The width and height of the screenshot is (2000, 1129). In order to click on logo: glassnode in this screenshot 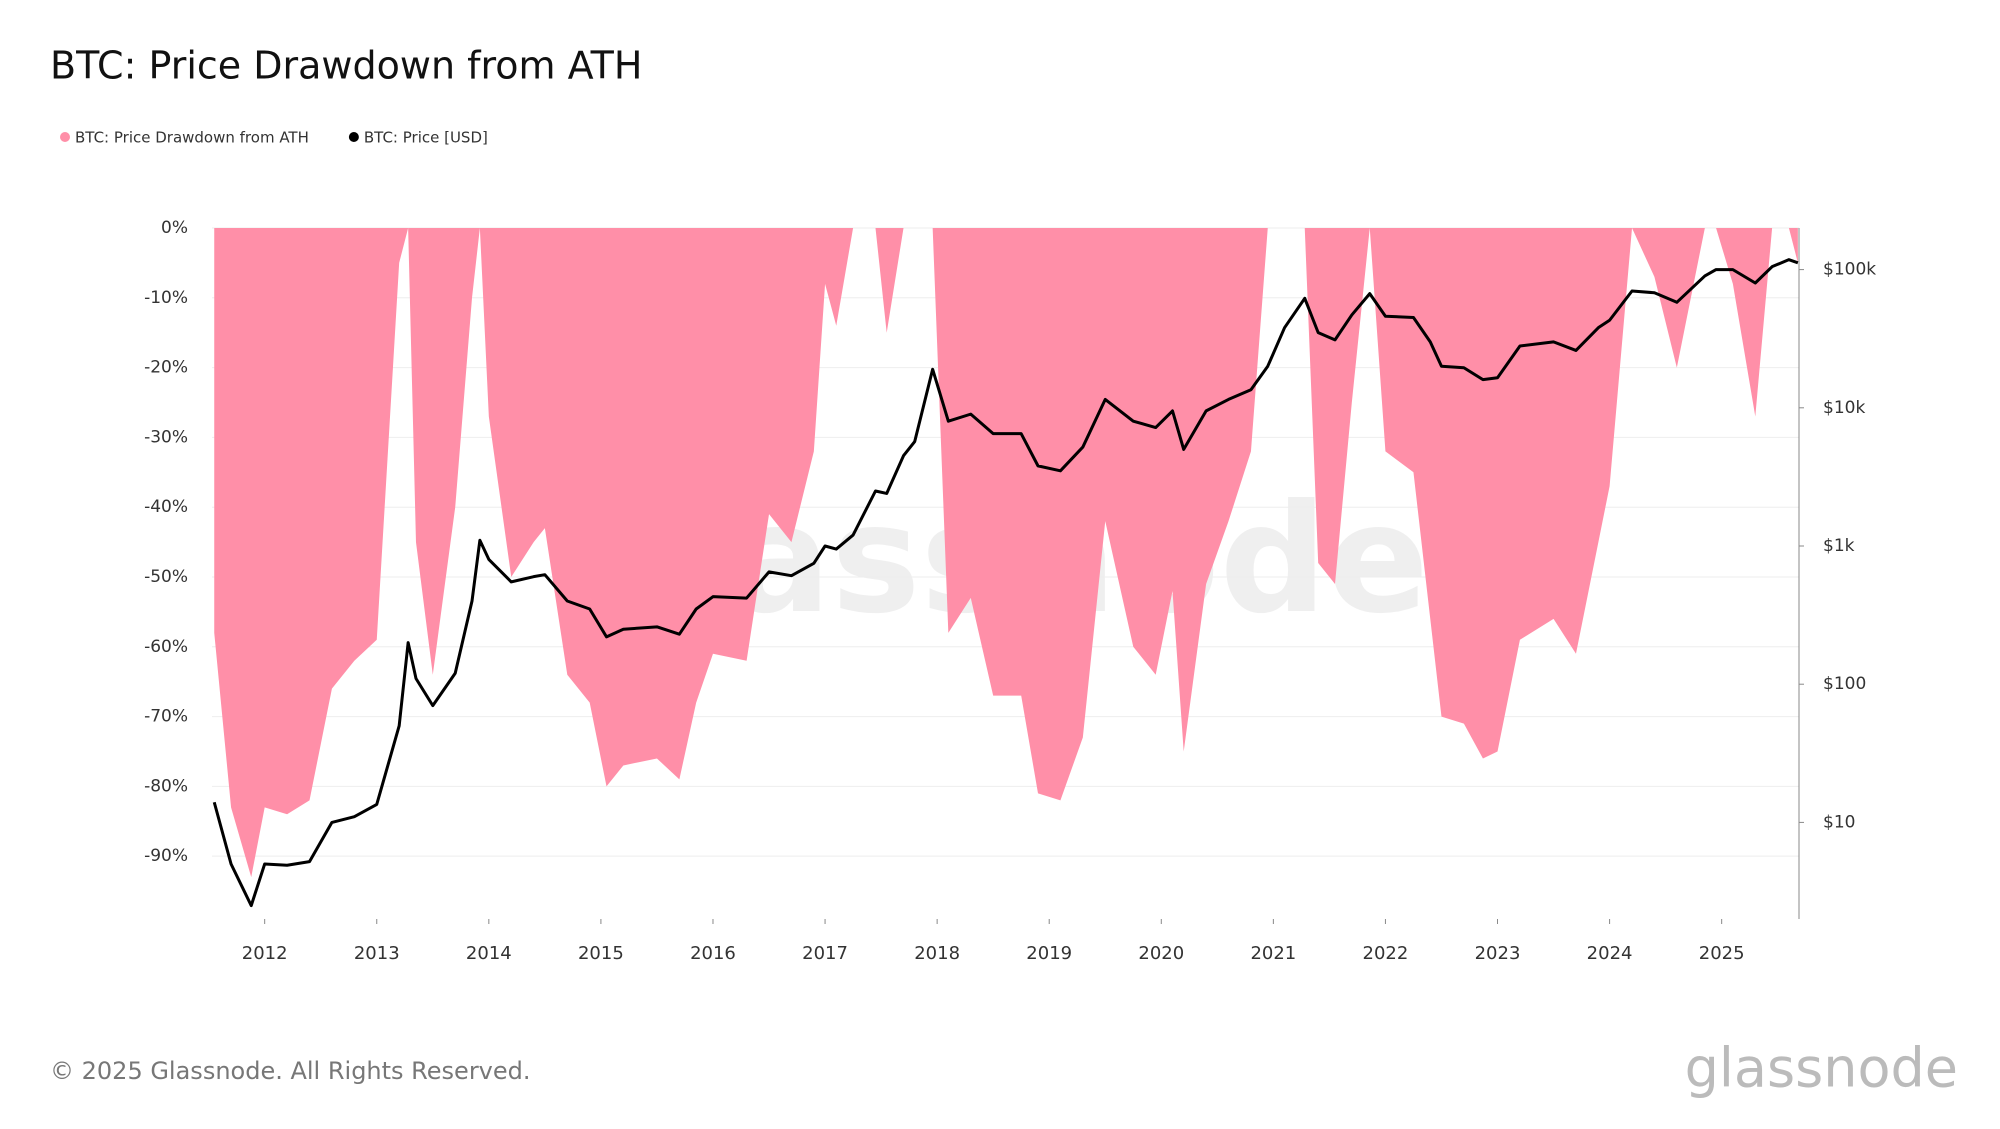, I will do `click(1821, 1068)`.